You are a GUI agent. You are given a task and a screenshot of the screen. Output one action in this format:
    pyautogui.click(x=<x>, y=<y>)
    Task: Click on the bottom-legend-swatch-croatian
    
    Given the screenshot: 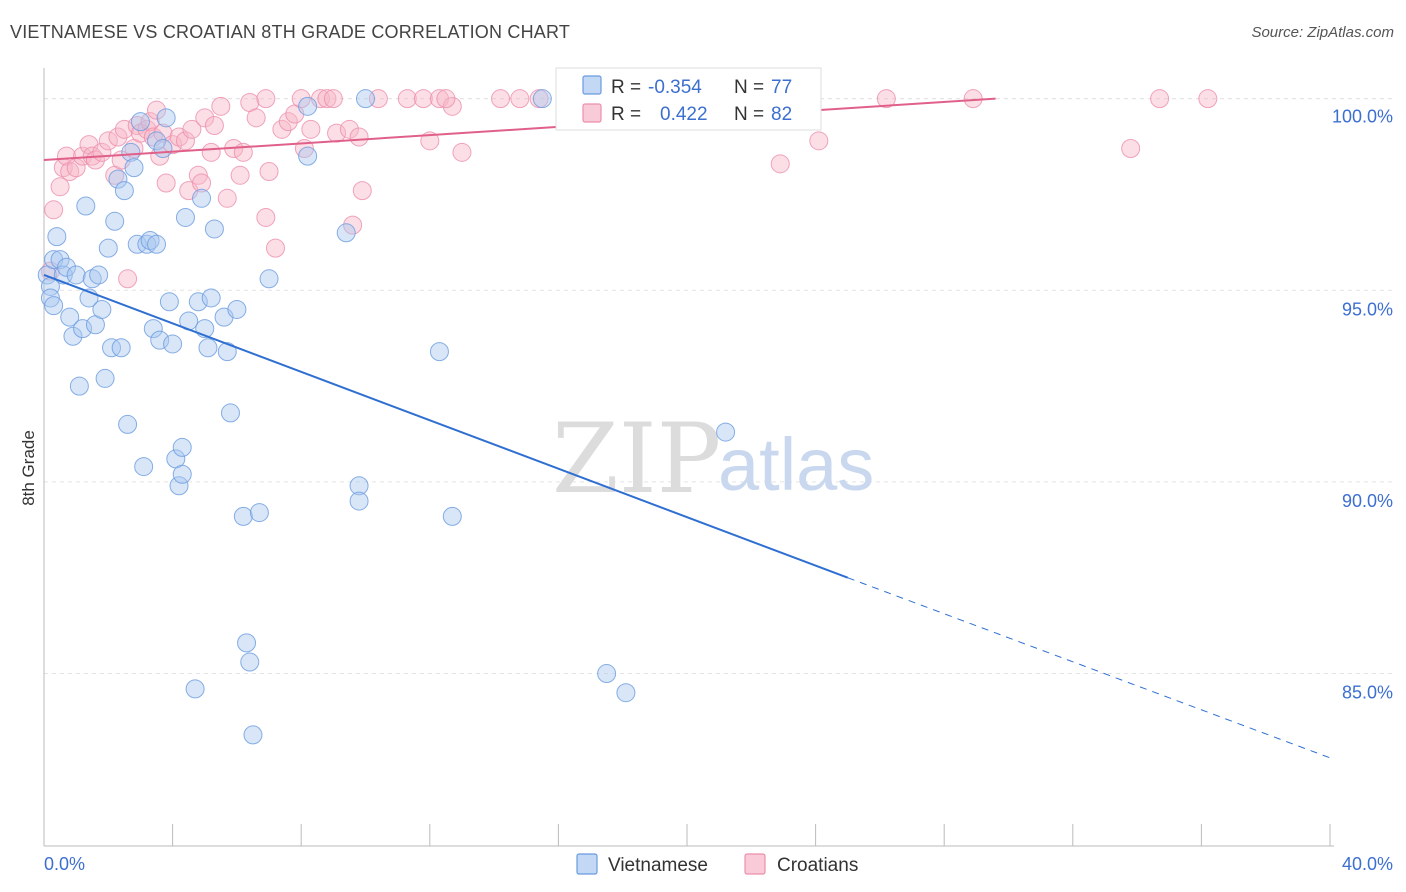 What is the action you would take?
    pyautogui.click(x=755, y=864)
    